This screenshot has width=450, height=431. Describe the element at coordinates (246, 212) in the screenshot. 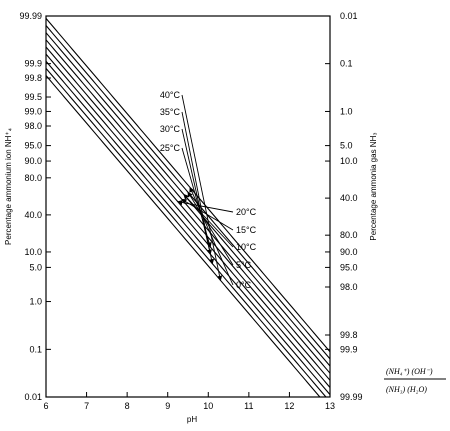

I see `series-label: 20°C` at that location.